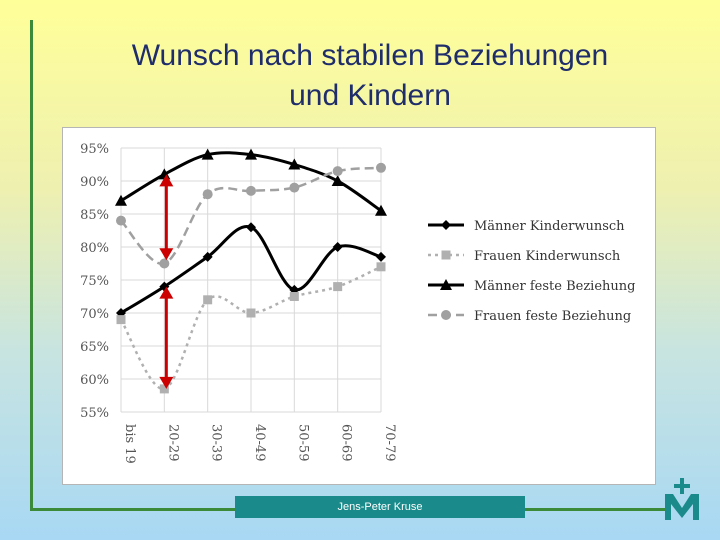 This screenshot has width=720, height=540. What do you see at coordinates (94, 182) in the screenshot?
I see `y-tick-label: 90%` at bounding box center [94, 182].